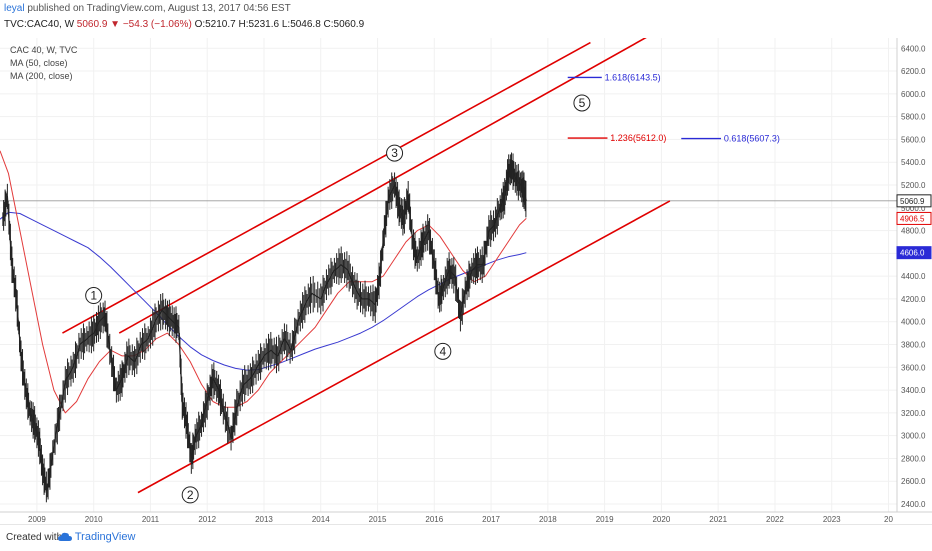 The image size is (932, 551). Describe the element at coordinates (913, 413) in the screenshot. I see `price-tick-label: 3200.0` at that location.